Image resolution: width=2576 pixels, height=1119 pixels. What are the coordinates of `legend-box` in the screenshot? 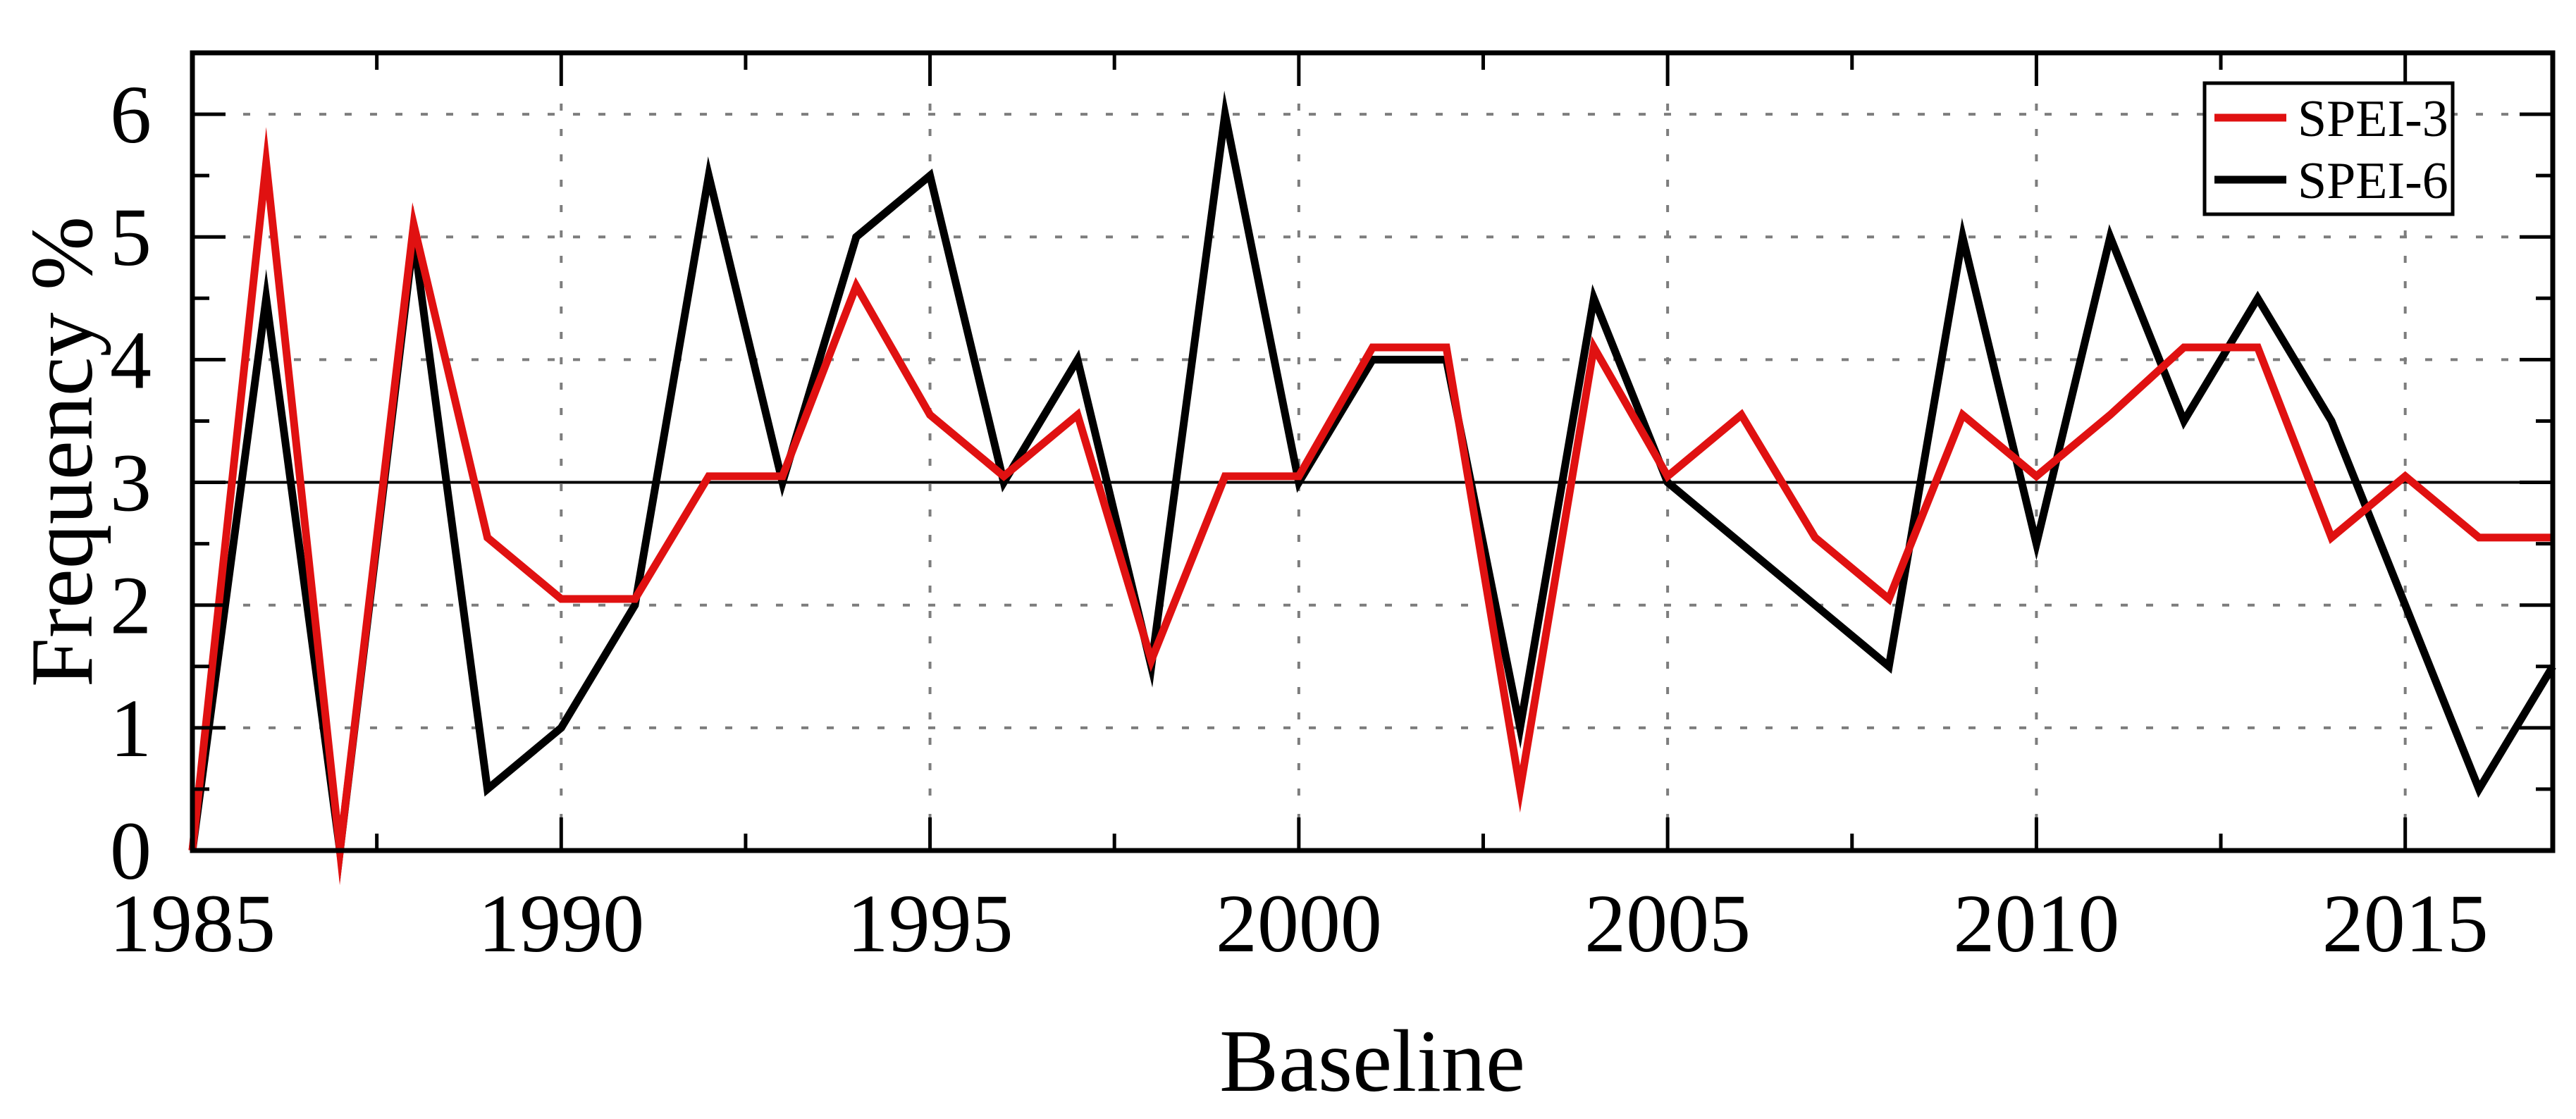 It's located at (2328, 148).